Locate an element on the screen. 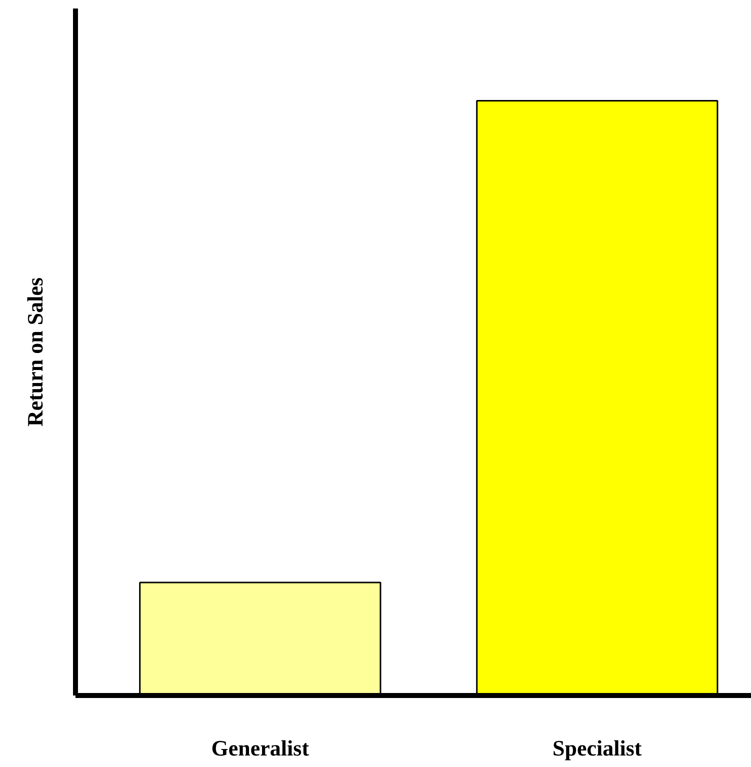 The image size is (751, 767). x-tick-label: Generalist is located at coordinates (260, 748).